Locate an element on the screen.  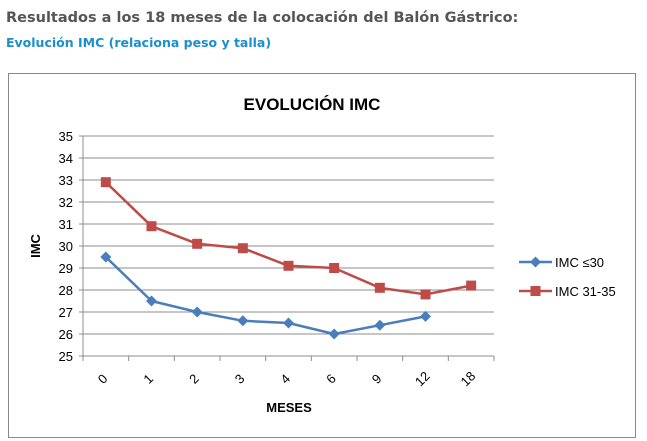
y-tick-label: 35 is located at coordinates (66, 136).